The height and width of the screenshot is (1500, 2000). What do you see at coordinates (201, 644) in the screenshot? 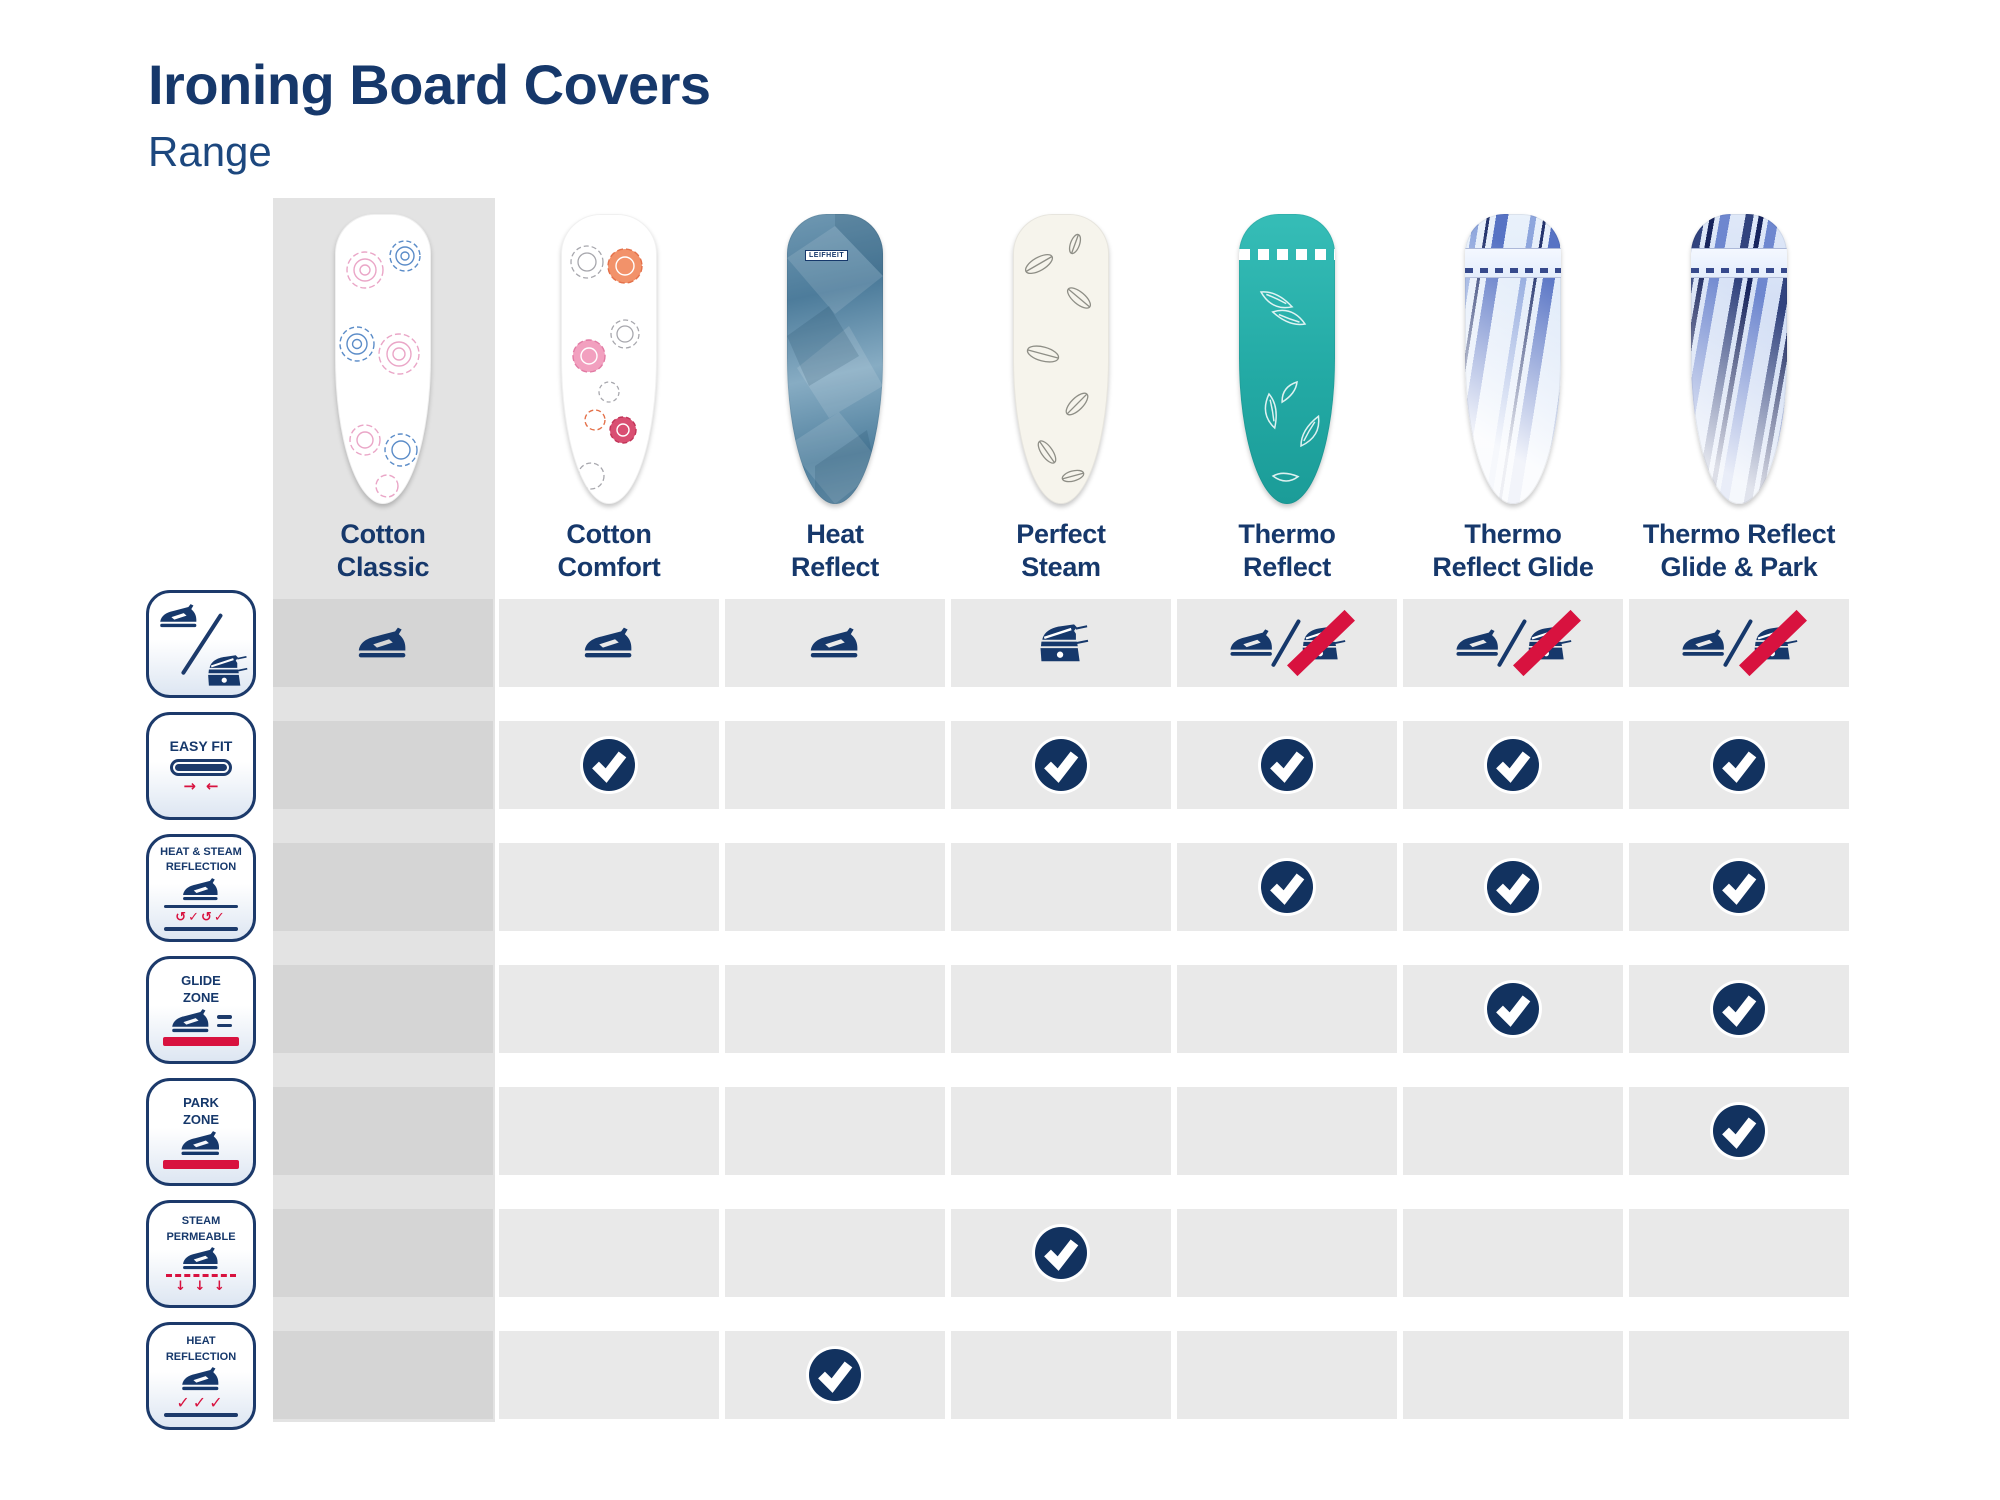
I see `feature-legend-suitable-for-iron-steam-generator` at bounding box center [201, 644].